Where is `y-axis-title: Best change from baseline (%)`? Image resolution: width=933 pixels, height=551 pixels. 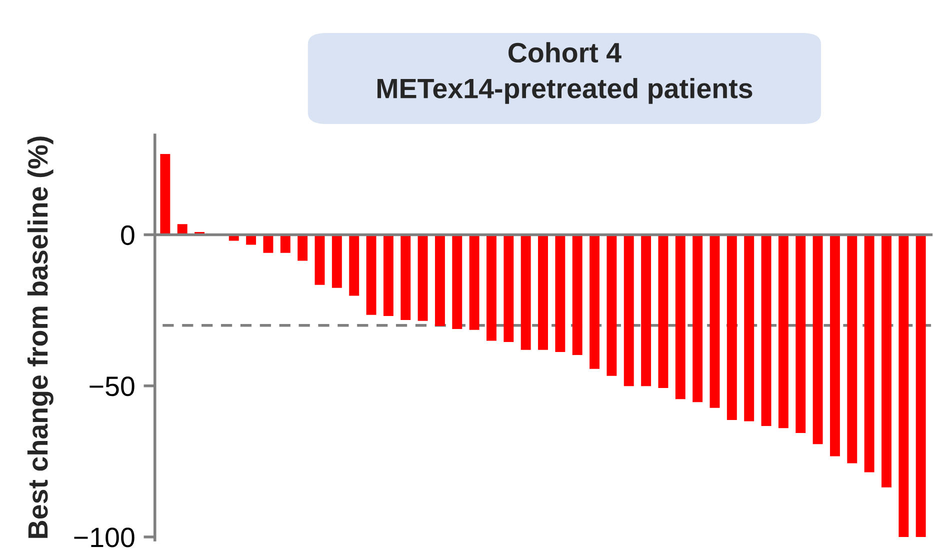
y-axis-title: Best change from baseline (%) is located at coordinates (40, 337).